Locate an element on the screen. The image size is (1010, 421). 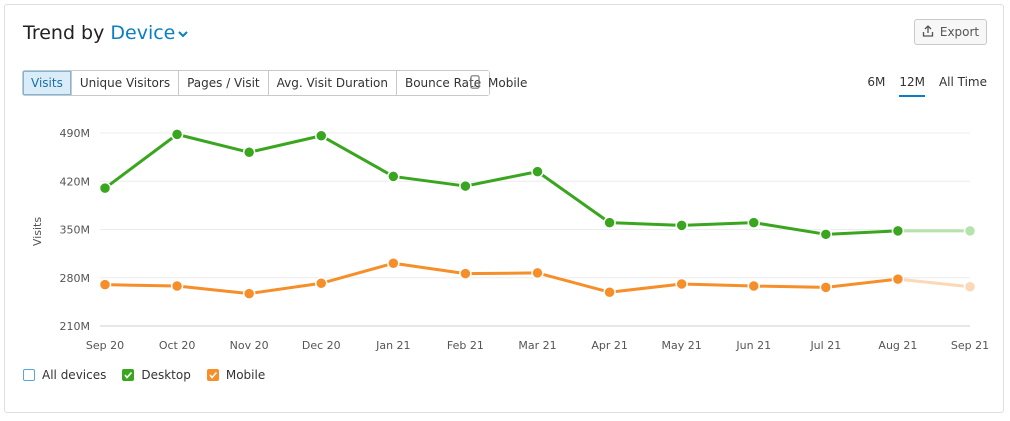
y-tick-label: 420M is located at coordinates (75, 181).